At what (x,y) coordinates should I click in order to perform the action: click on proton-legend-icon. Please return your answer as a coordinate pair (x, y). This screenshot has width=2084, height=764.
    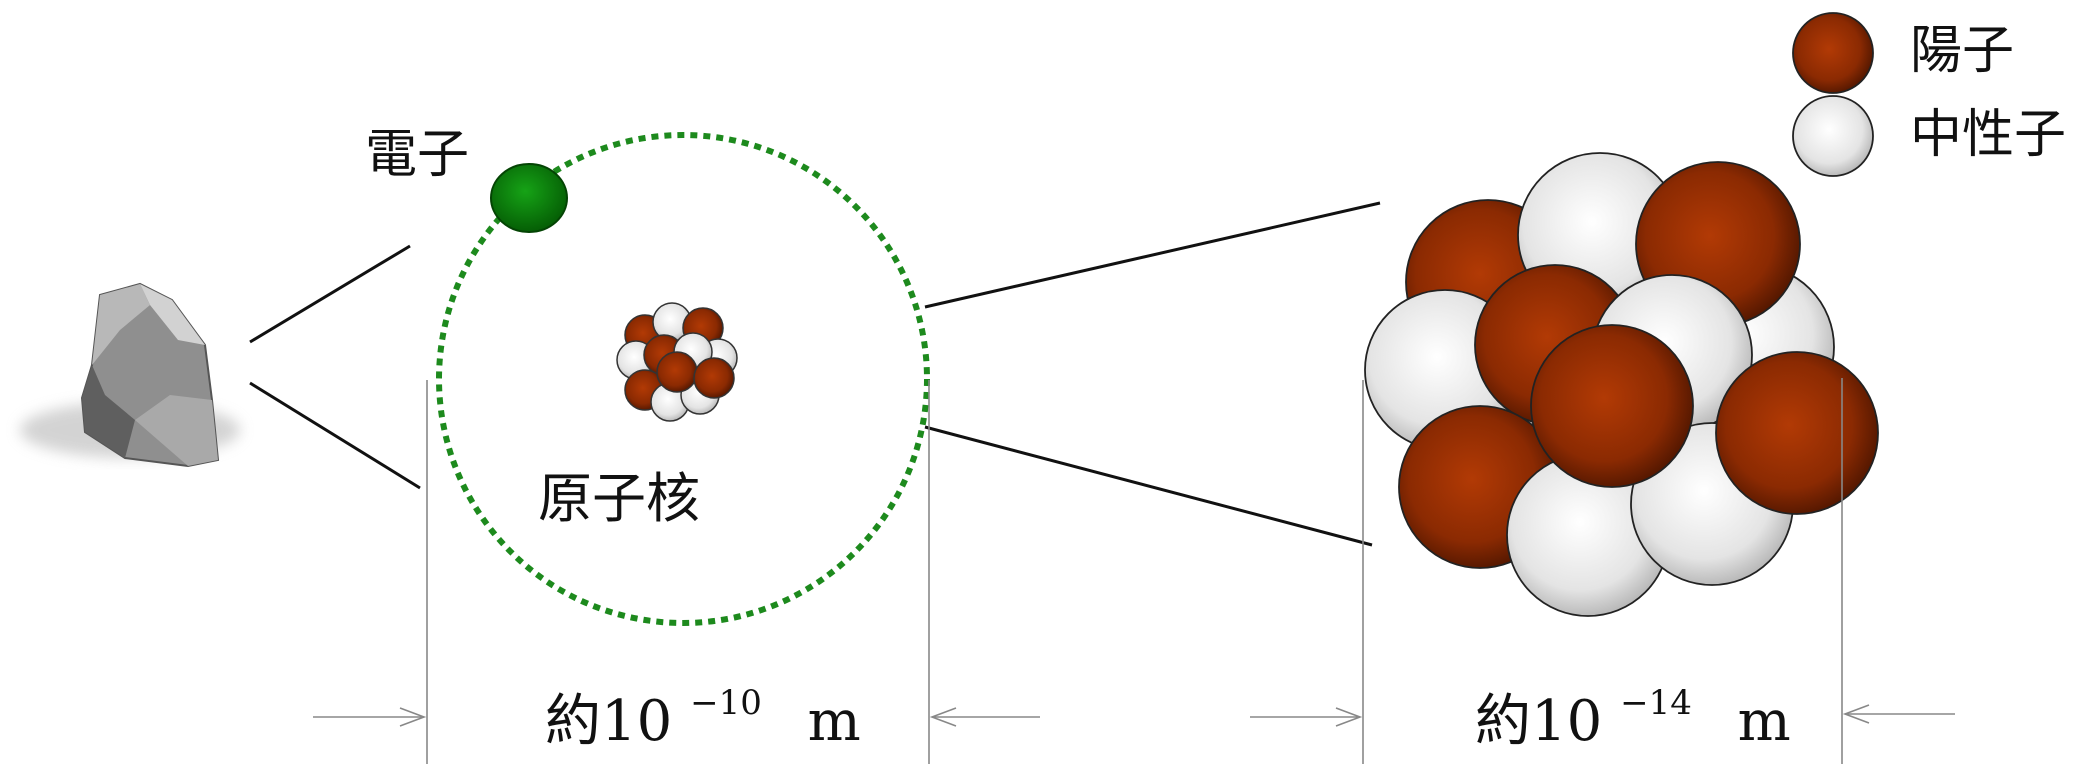
    Looking at the image, I should click on (1833, 53).